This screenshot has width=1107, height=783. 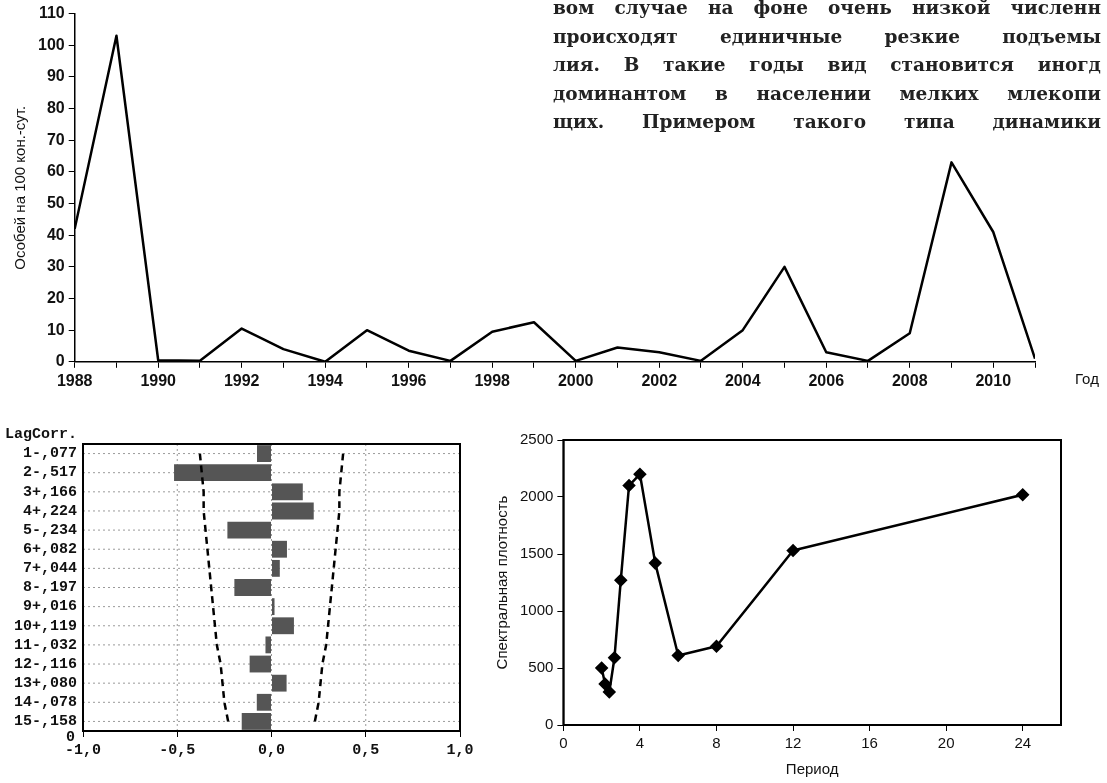 I want to click on x-tick-label: 2008, so click(x=909, y=380).